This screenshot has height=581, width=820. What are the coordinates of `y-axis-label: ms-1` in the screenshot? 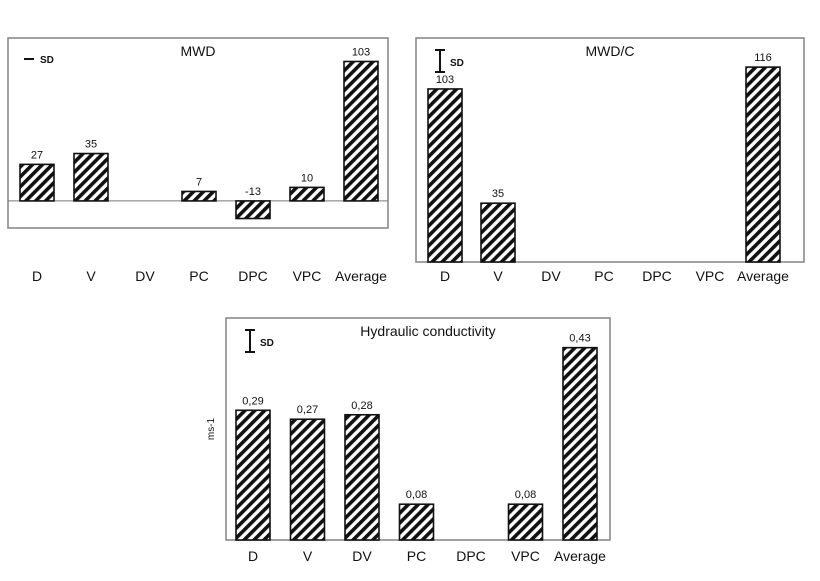 It's located at (211, 428).